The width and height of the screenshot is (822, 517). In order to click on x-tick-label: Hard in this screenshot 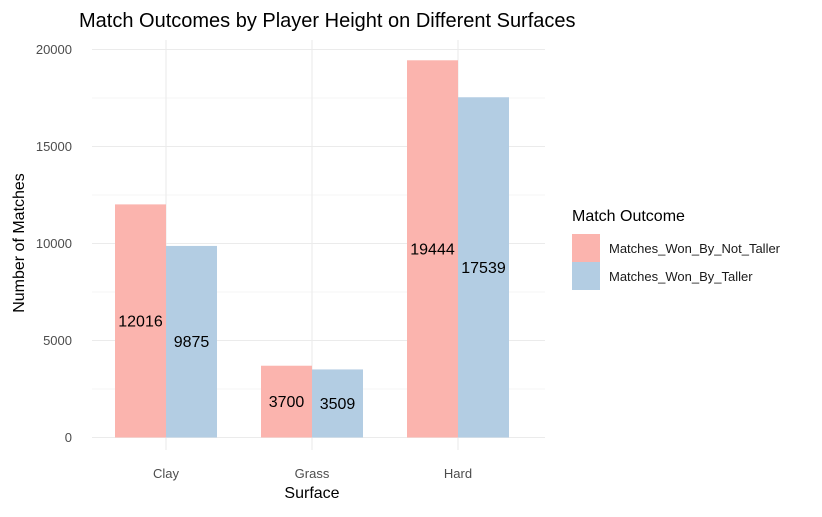, I will do `click(458, 473)`.